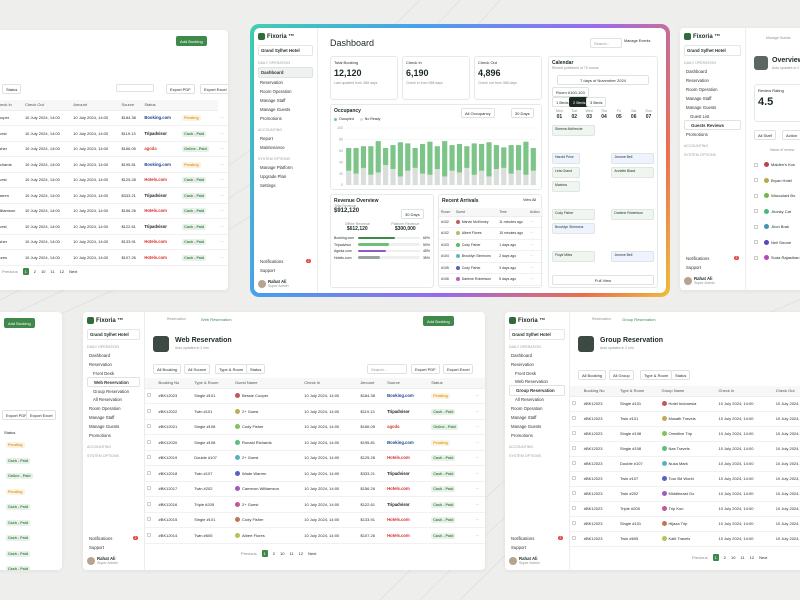 The height and width of the screenshot is (600, 800). Describe the element at coordinates (272, 147) in the screenshot. I see `menu-item: Maintenance` at that location.